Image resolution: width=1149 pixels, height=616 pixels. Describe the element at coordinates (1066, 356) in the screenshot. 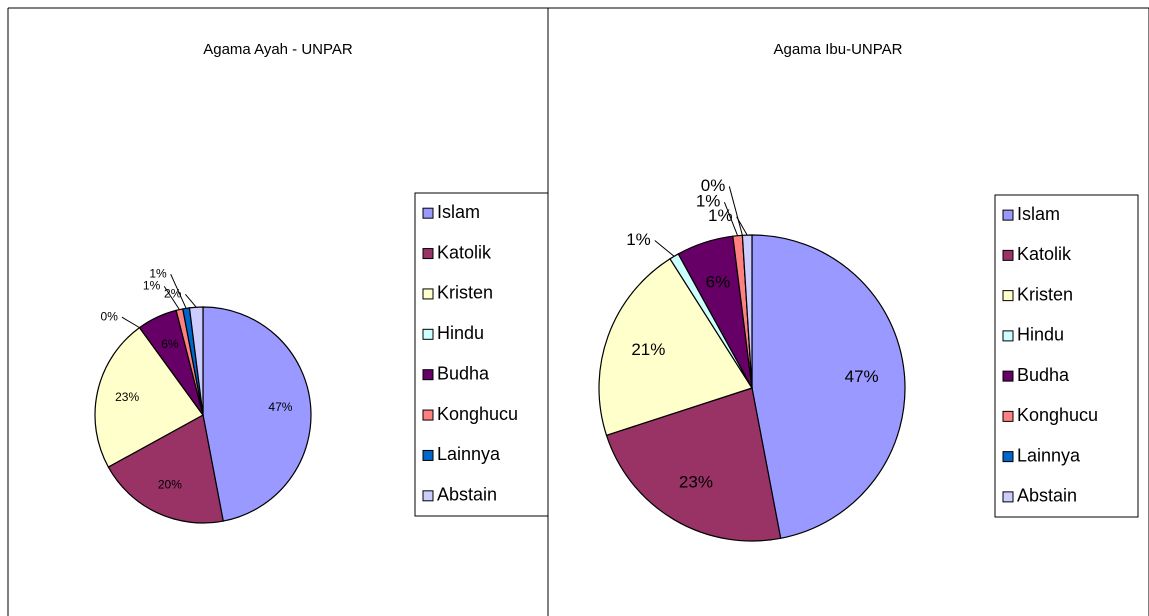

I see `legend-box` at that location.